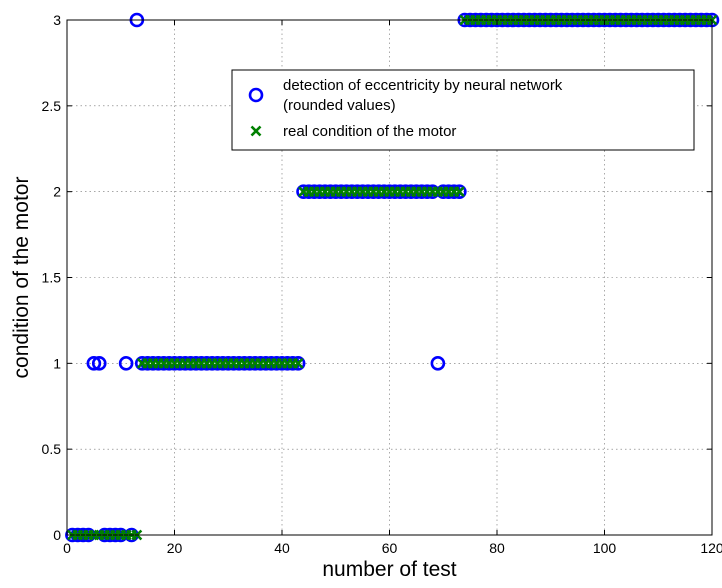  What do you see at coordinates (390, 548) in the screenshot?
I see `x-tick-label: 60` at bounding box center [390, 548].